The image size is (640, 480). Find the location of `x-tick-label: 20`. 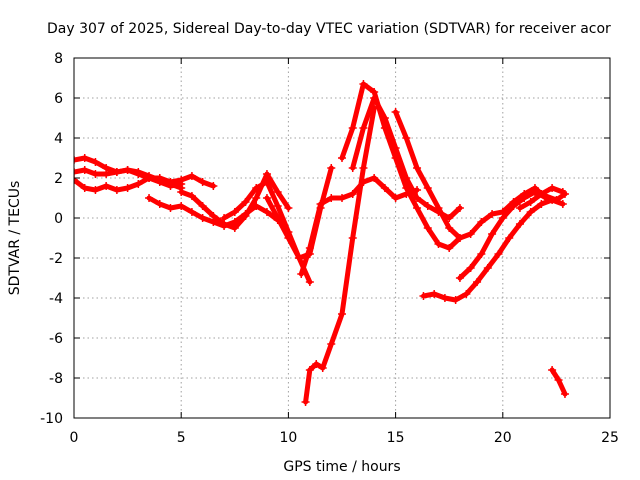

x-tick-label: 20 is located at coordinates (503, 438).